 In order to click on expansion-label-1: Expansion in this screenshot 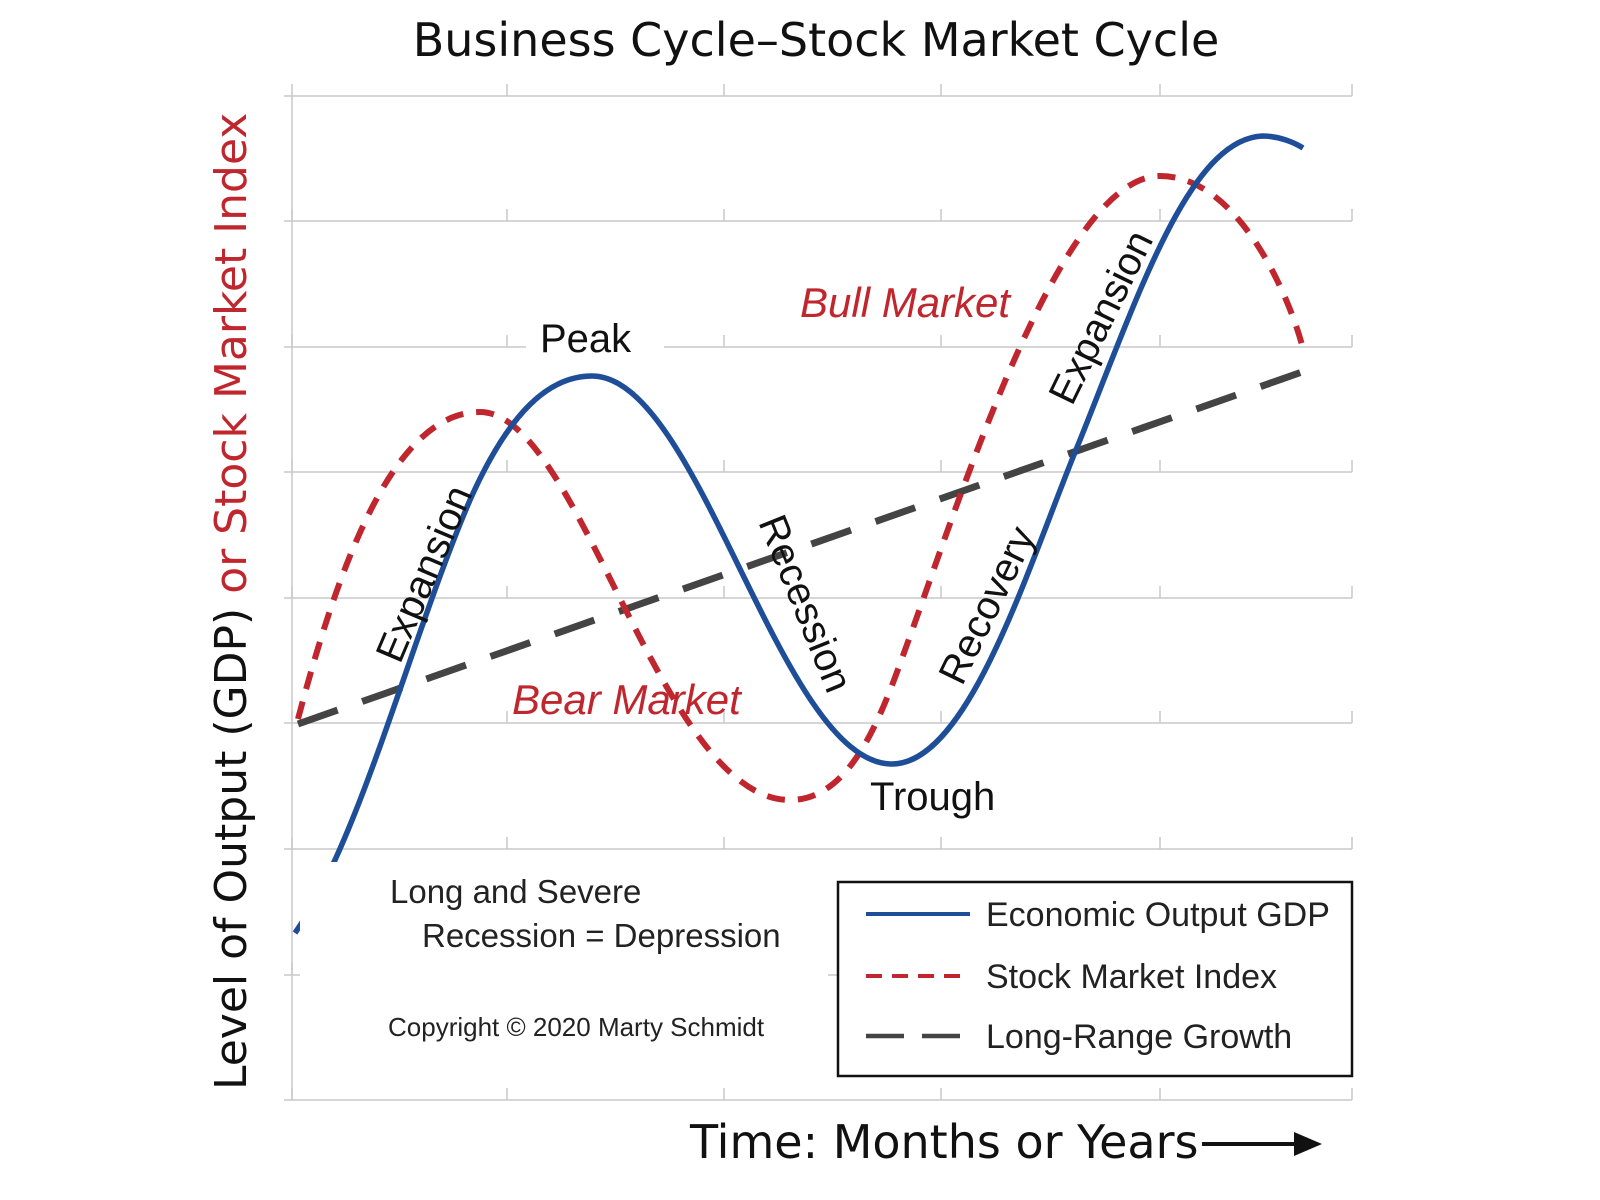, I will do `click(424, 573)`.